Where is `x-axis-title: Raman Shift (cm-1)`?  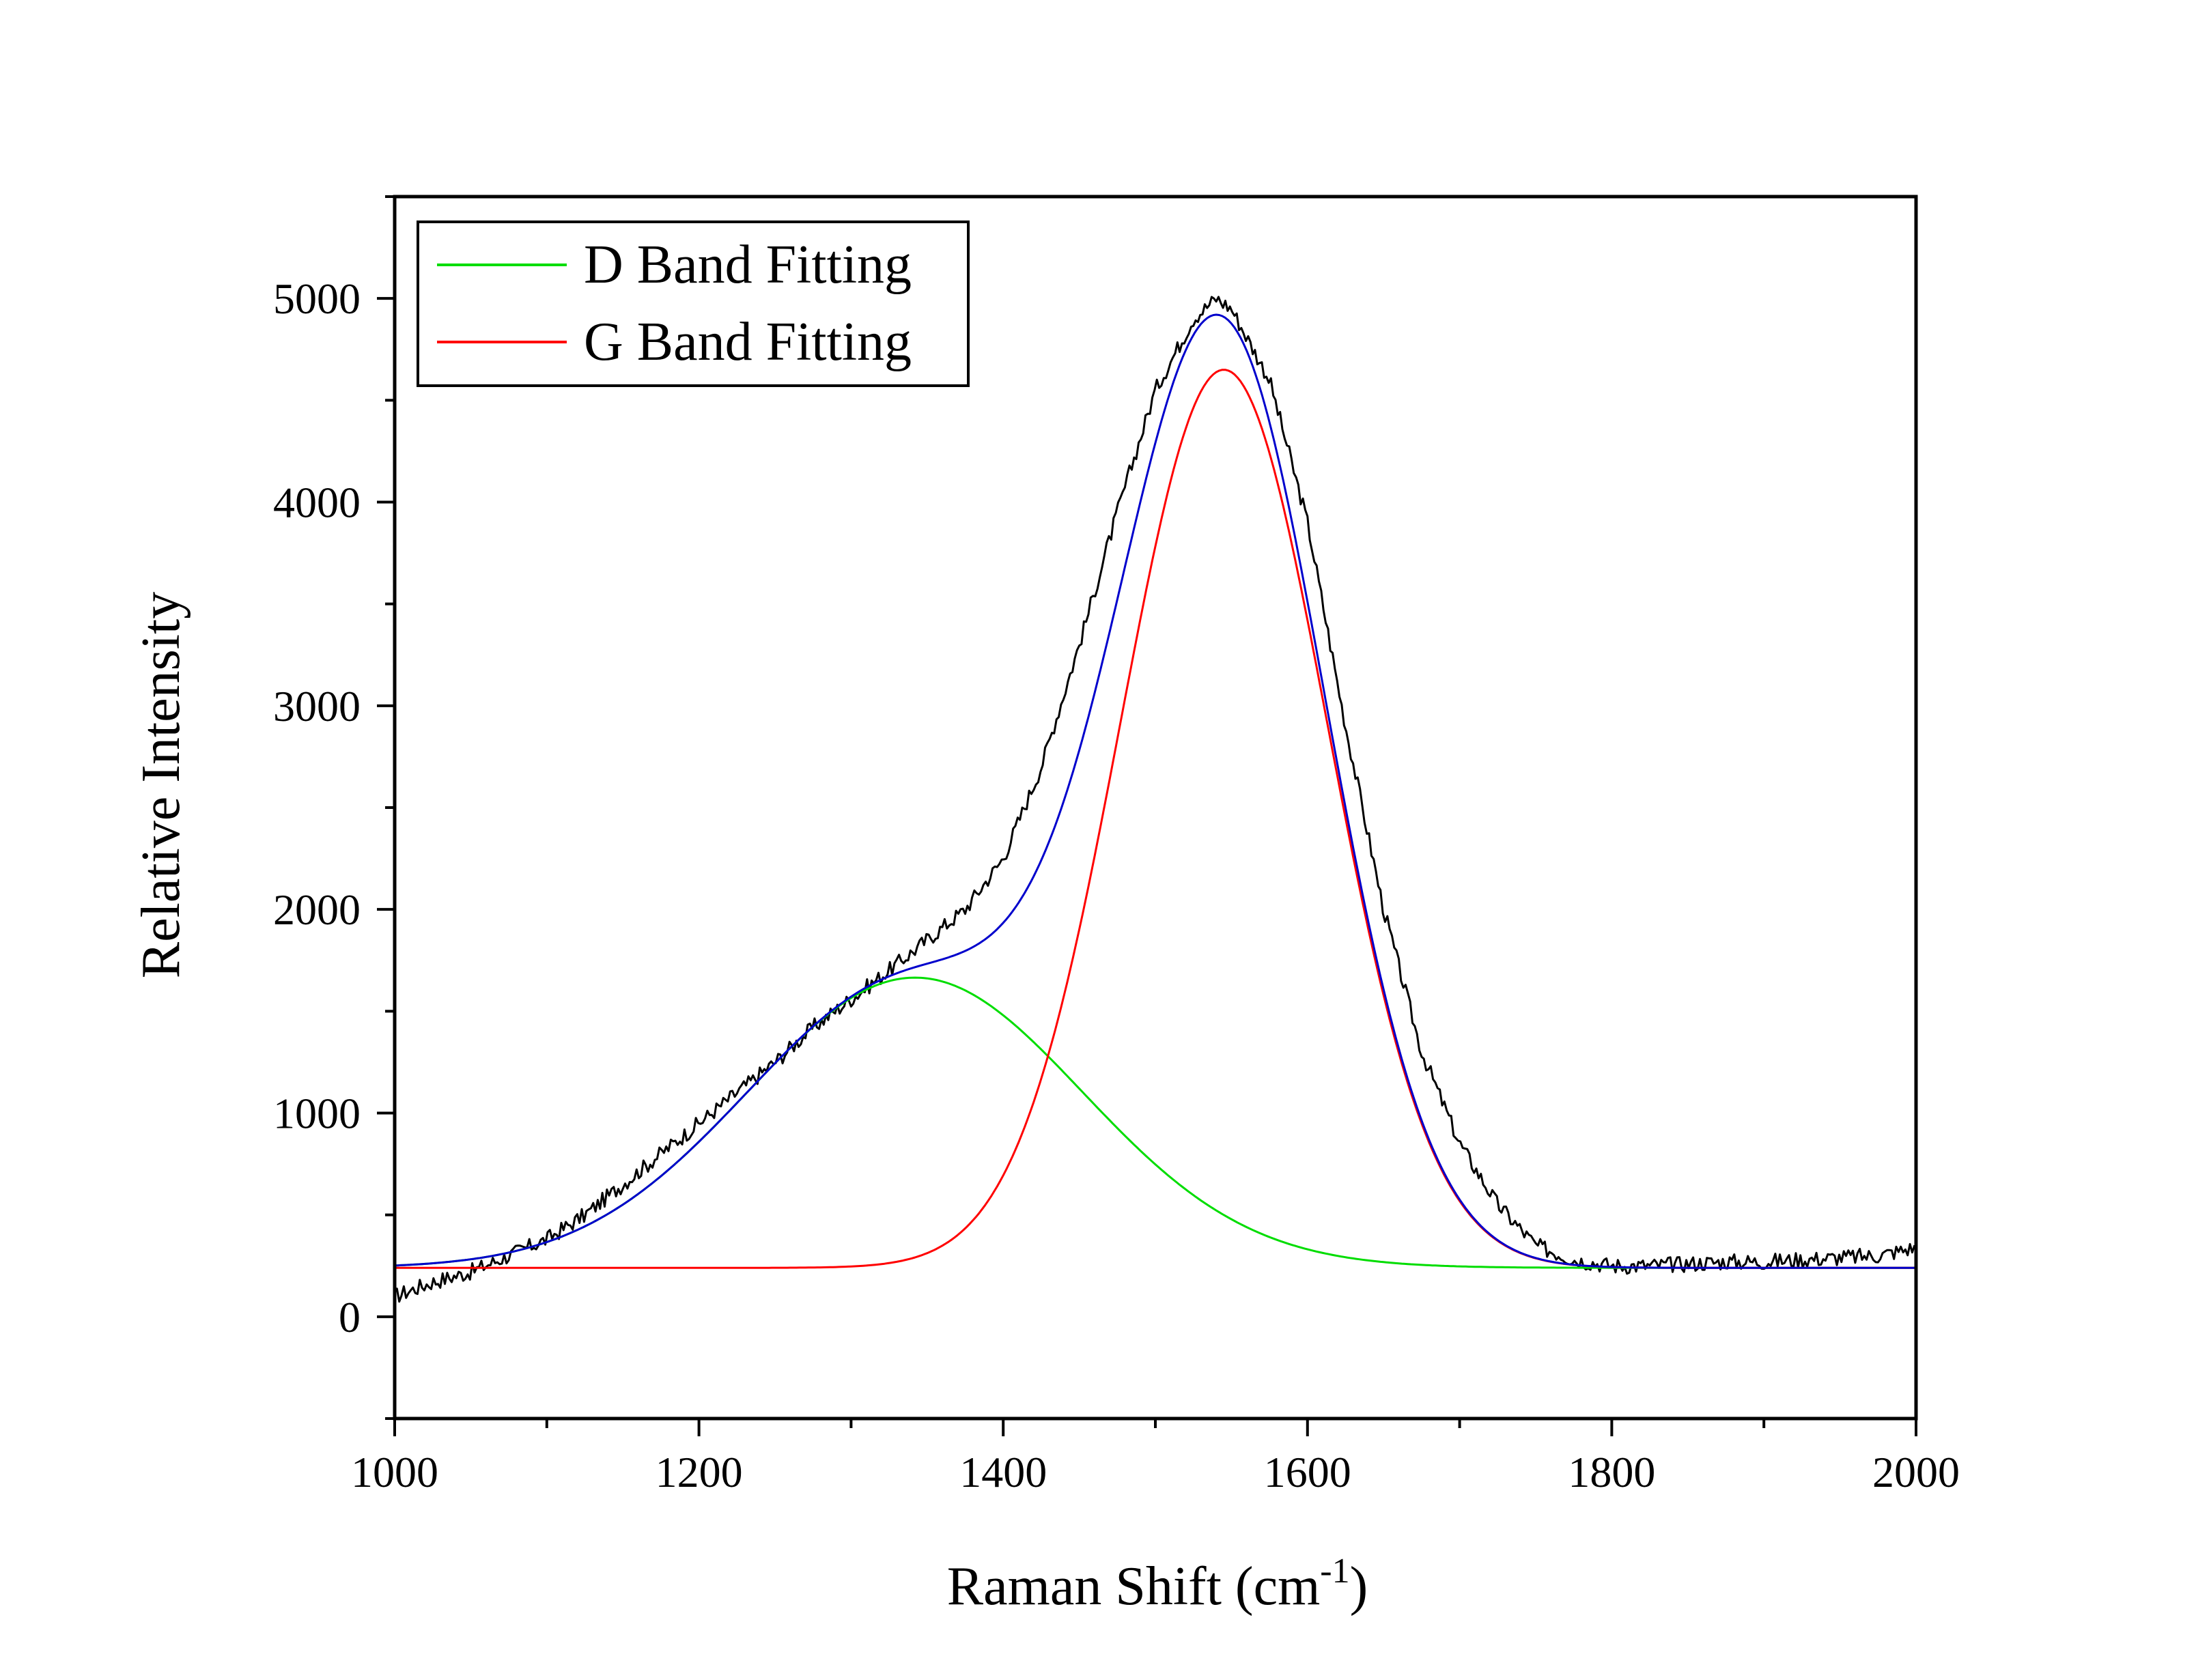
x-axis-title: Raman Shift (cm-1) is located at coordinates (1157, 1584).